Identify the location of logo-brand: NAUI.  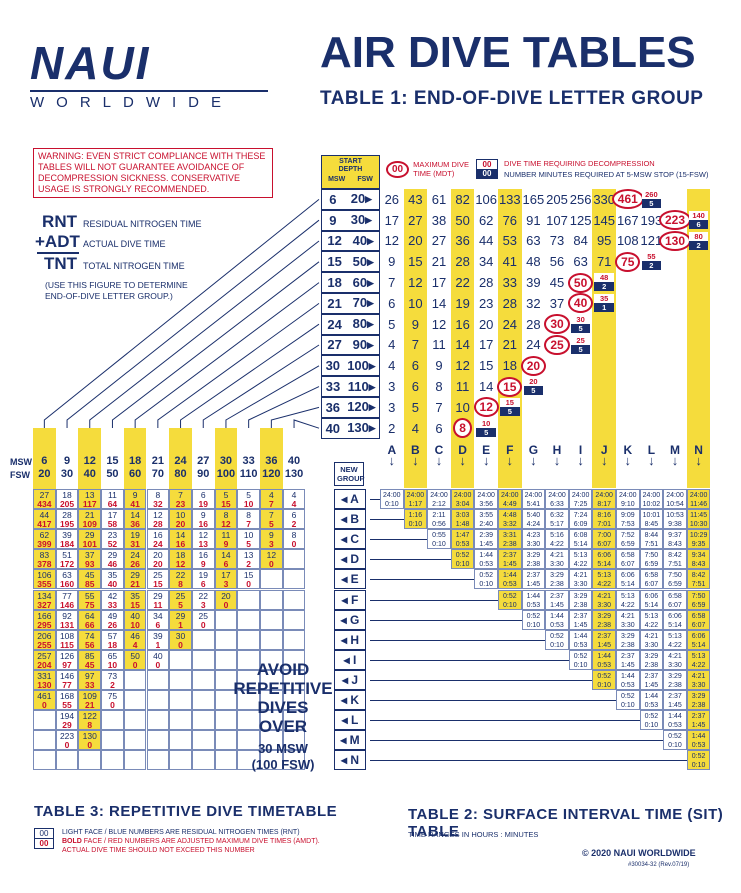
(90, 63).